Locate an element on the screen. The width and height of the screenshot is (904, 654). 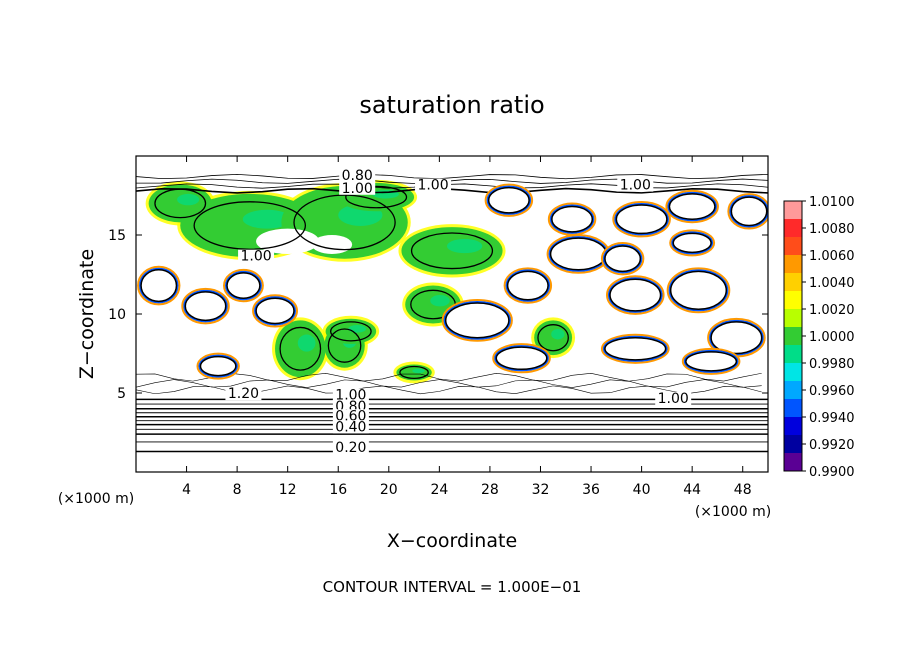
colorbar-label: 1.0060 is located at coordinates (832, 256).